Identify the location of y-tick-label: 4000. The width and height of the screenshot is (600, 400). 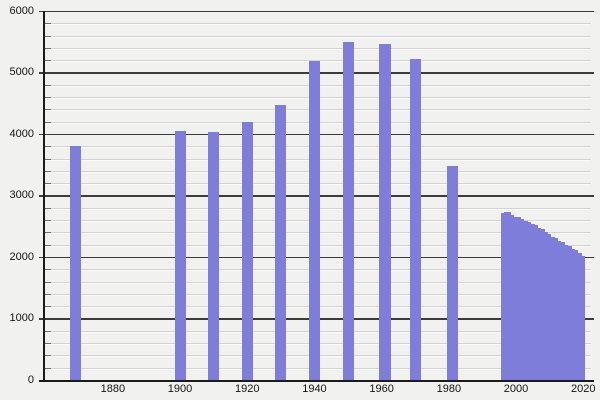
(21, 133).